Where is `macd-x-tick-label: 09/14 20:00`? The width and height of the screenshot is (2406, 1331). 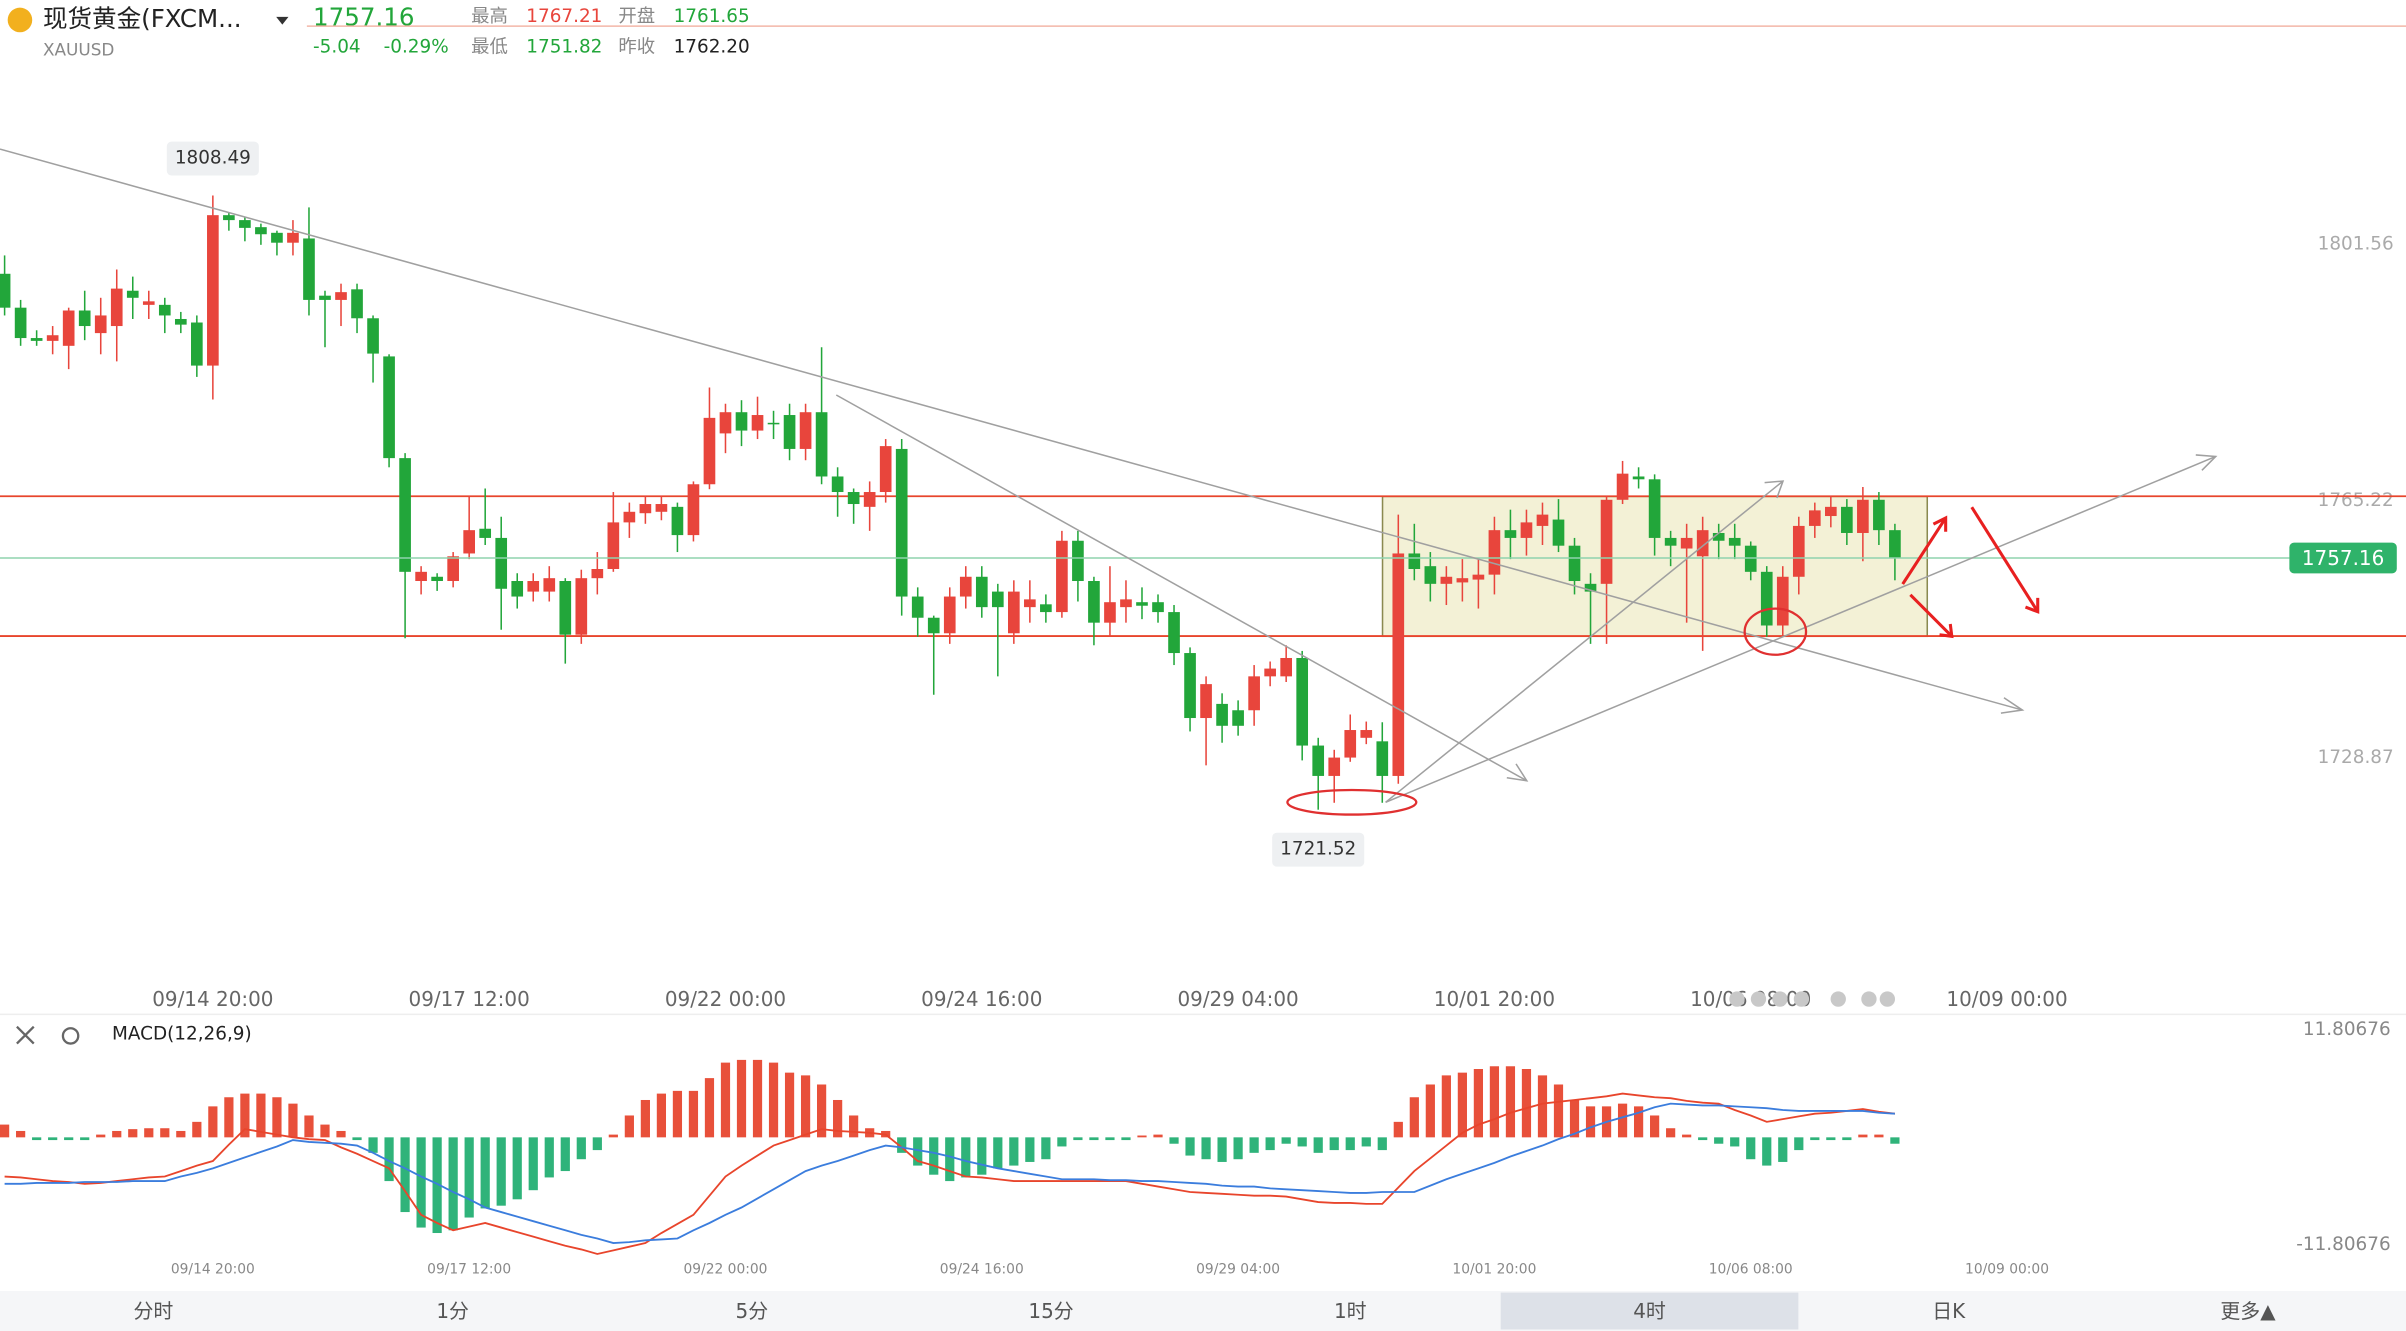
macd-x-tick-label: 09/14 20:00 is located at coordinates (213, 1270).